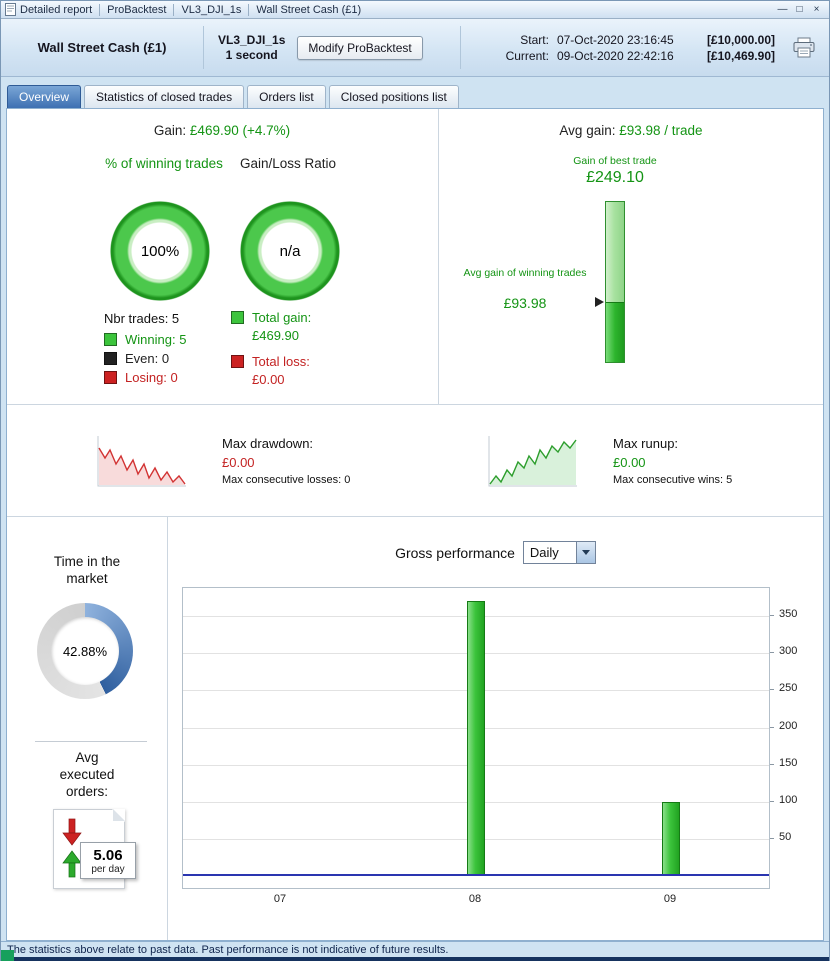  I want to click on status-indicator, so click(7, 955).